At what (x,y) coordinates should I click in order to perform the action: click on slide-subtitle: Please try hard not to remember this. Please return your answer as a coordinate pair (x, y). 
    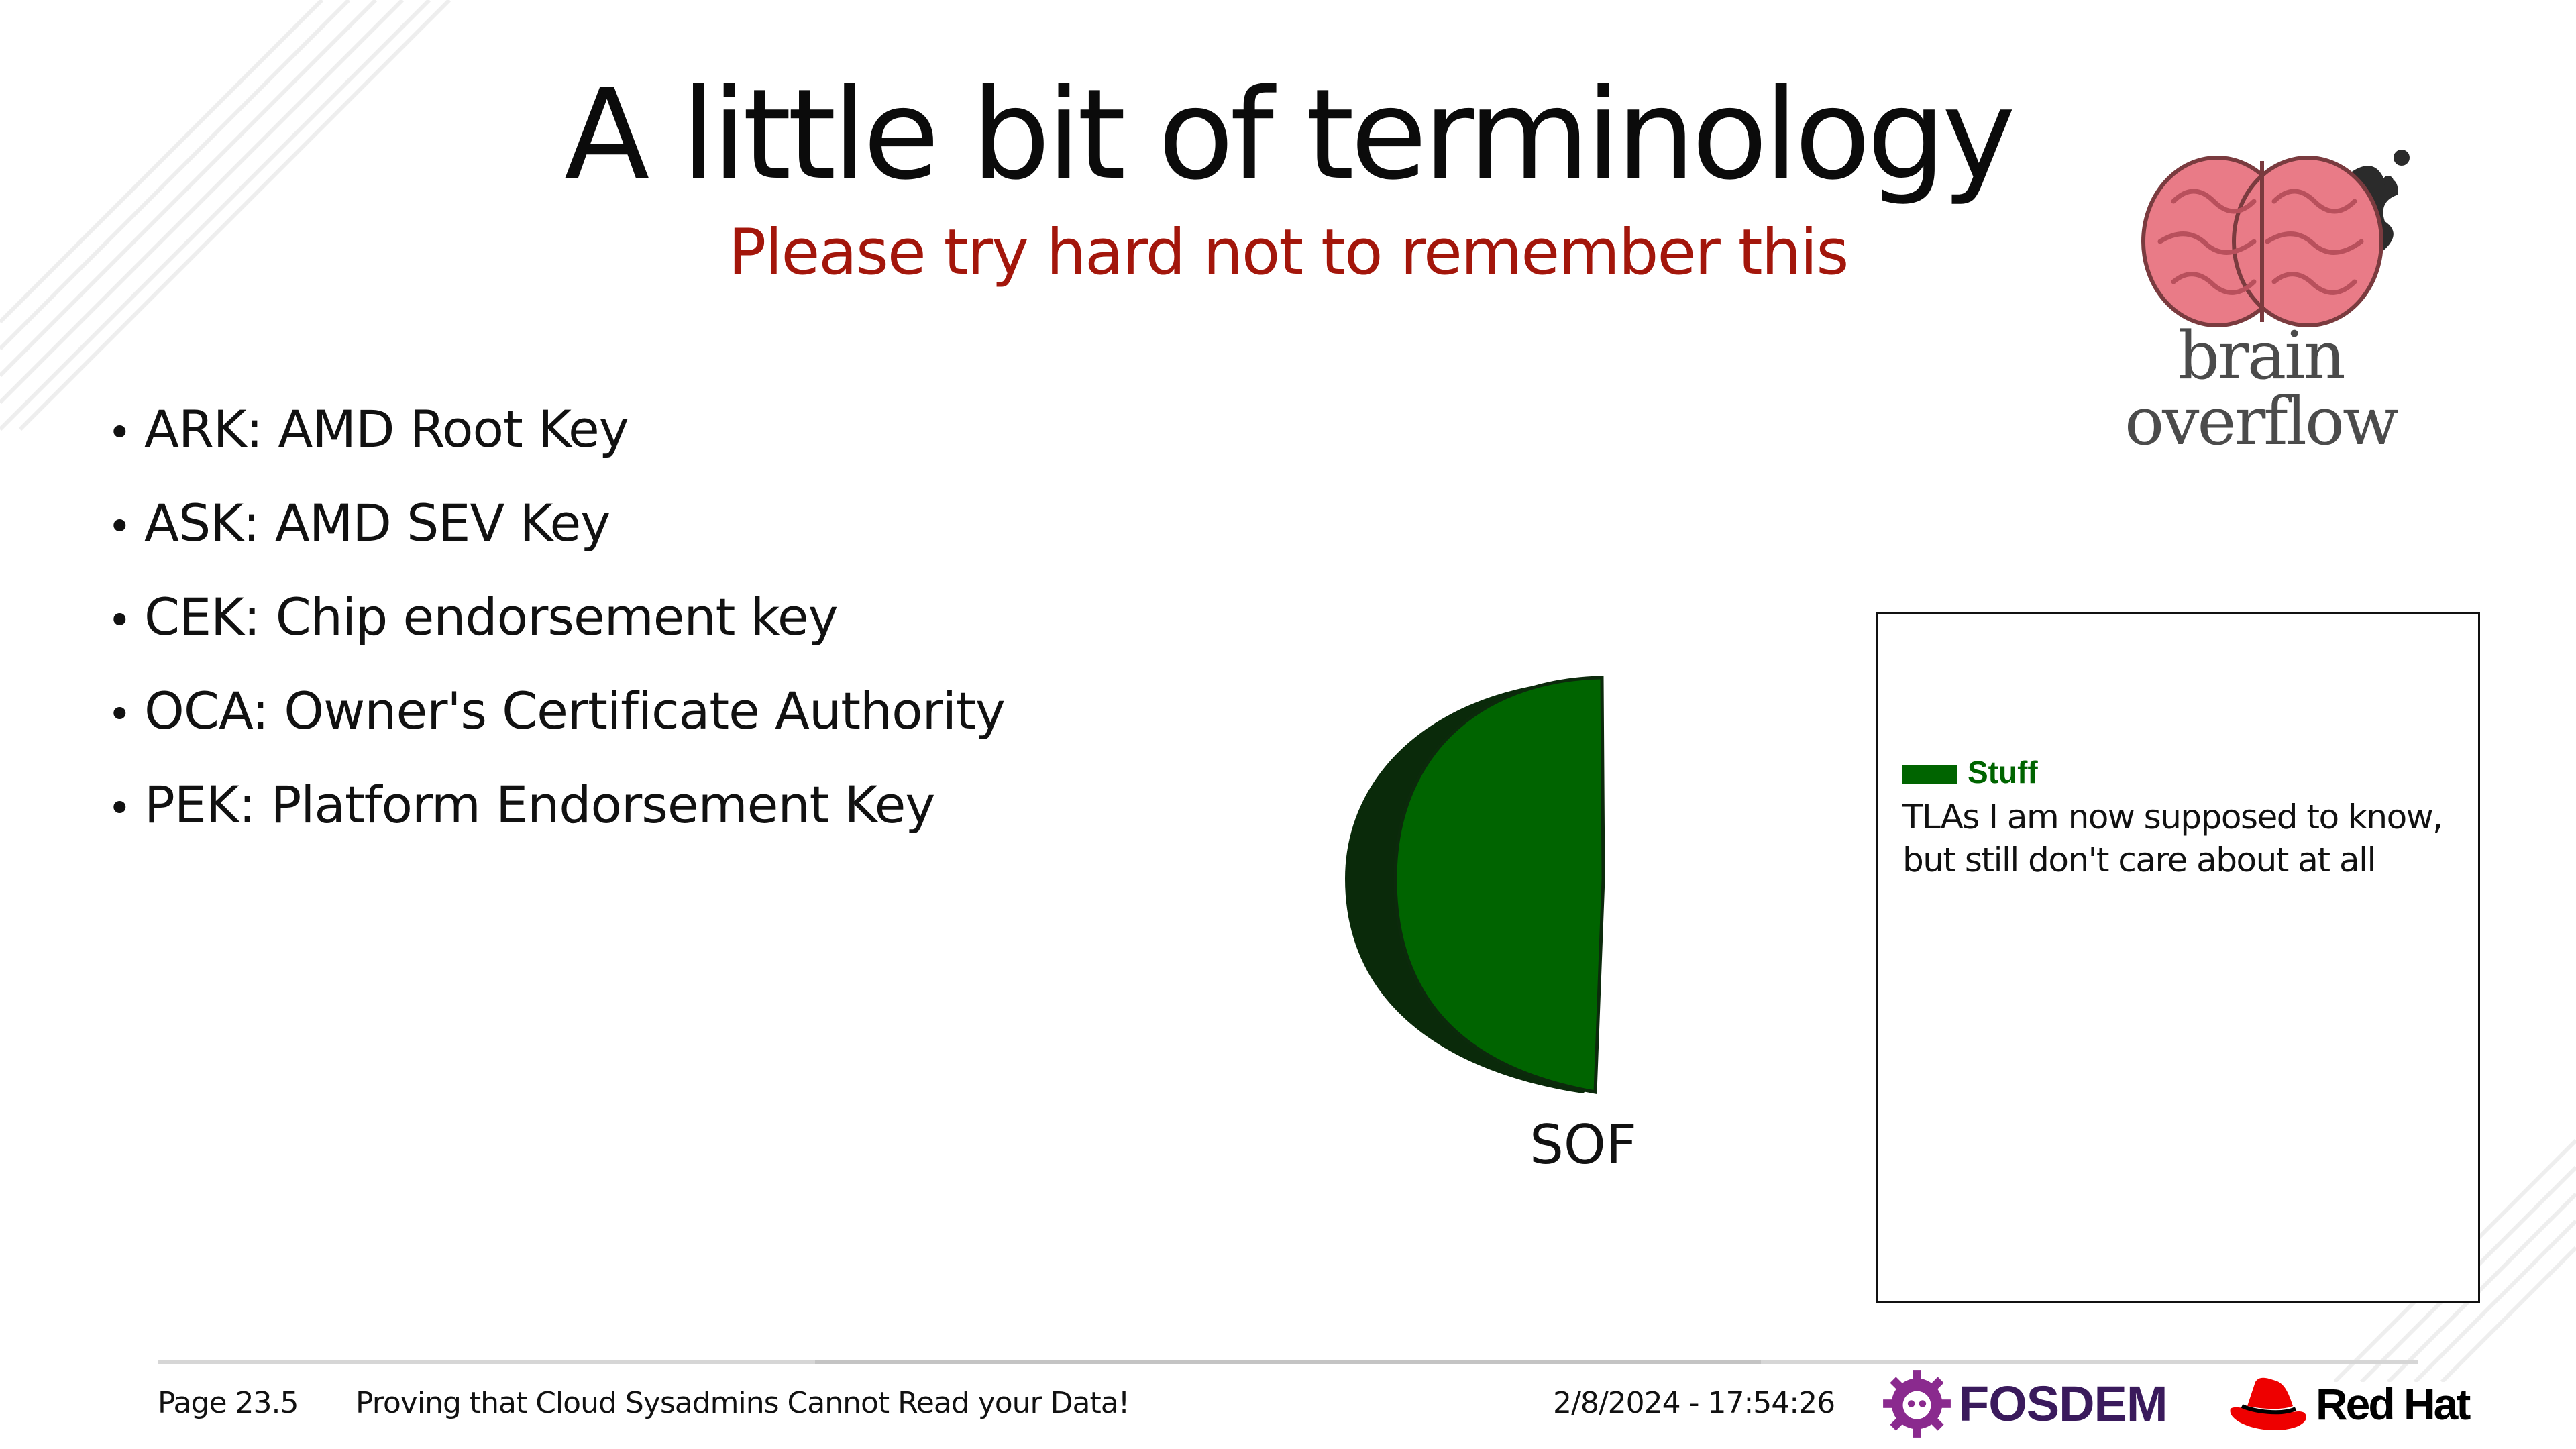
    Looking at the image, I should click on (1288, 252).